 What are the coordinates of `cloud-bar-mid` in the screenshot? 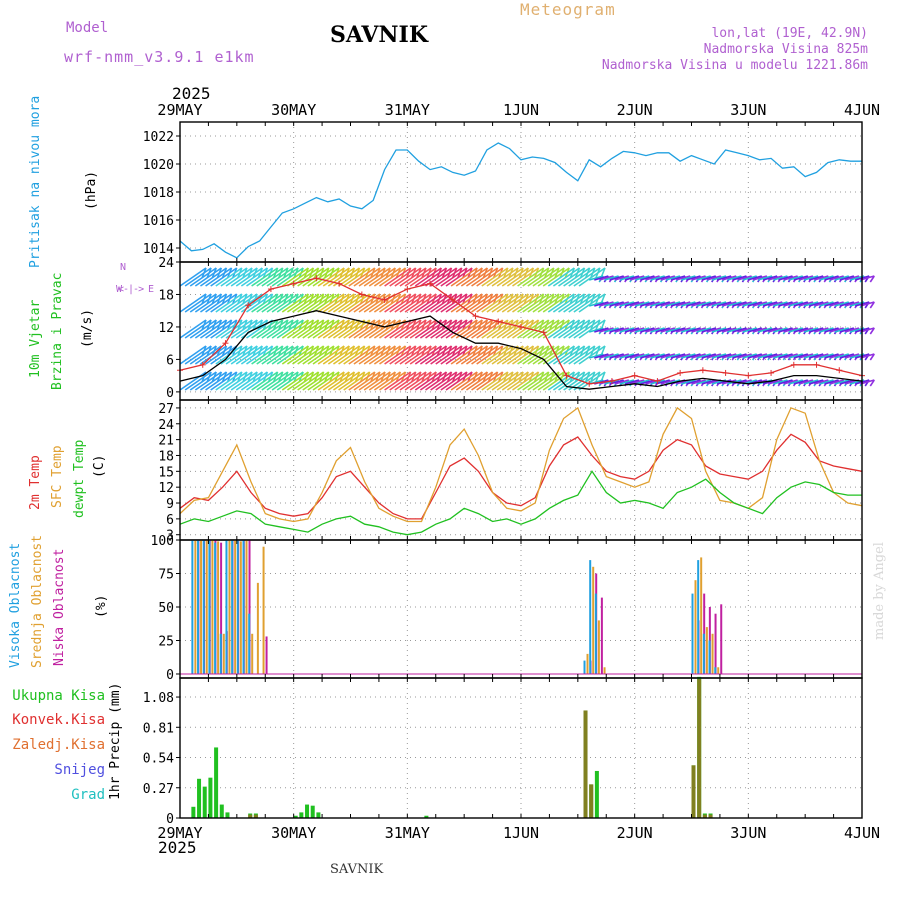 It's located at (240, 607).